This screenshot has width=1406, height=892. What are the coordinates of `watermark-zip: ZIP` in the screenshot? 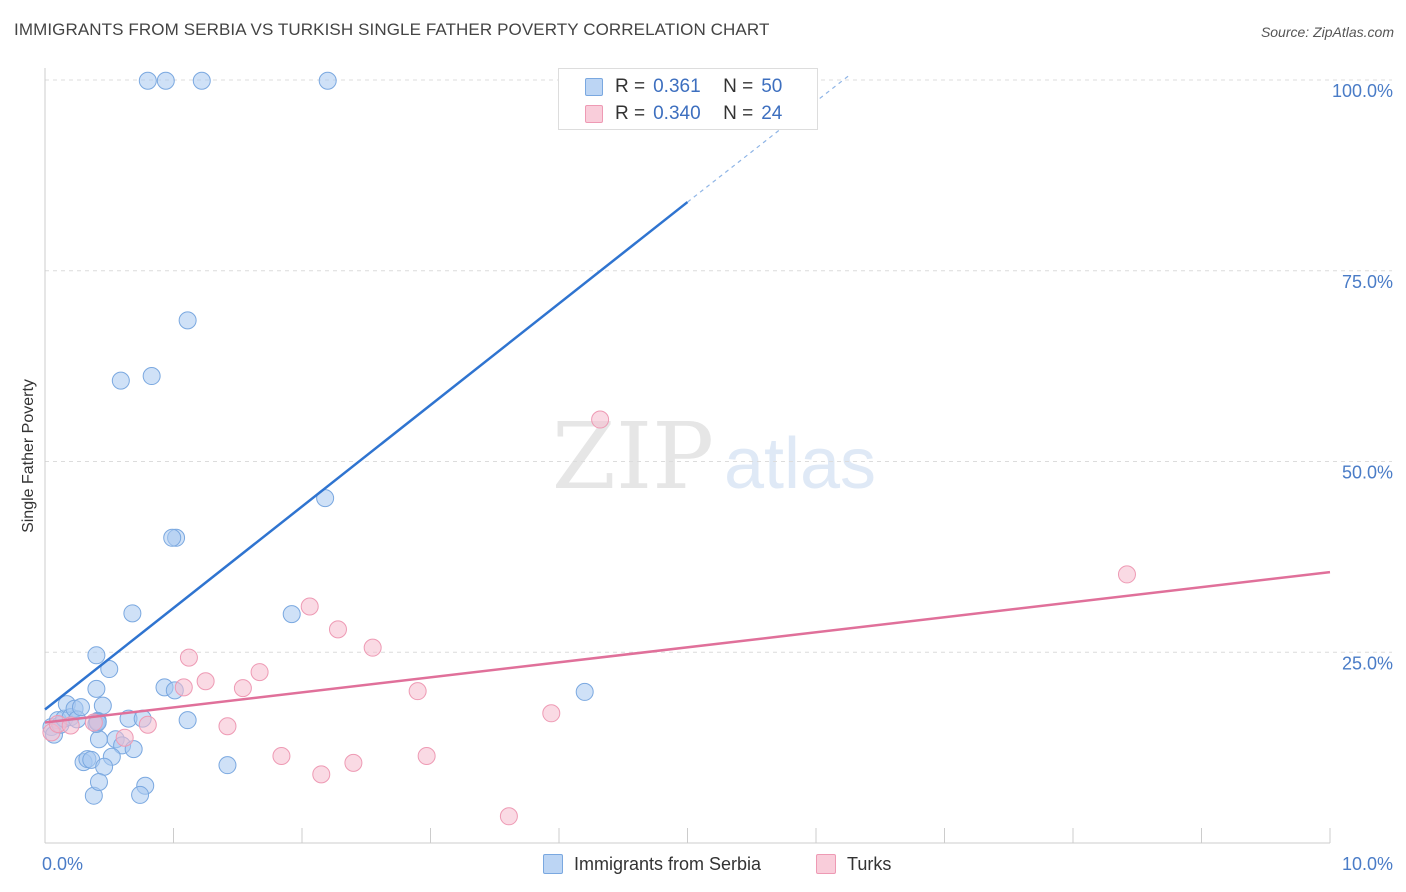 It's located at (633, 456).